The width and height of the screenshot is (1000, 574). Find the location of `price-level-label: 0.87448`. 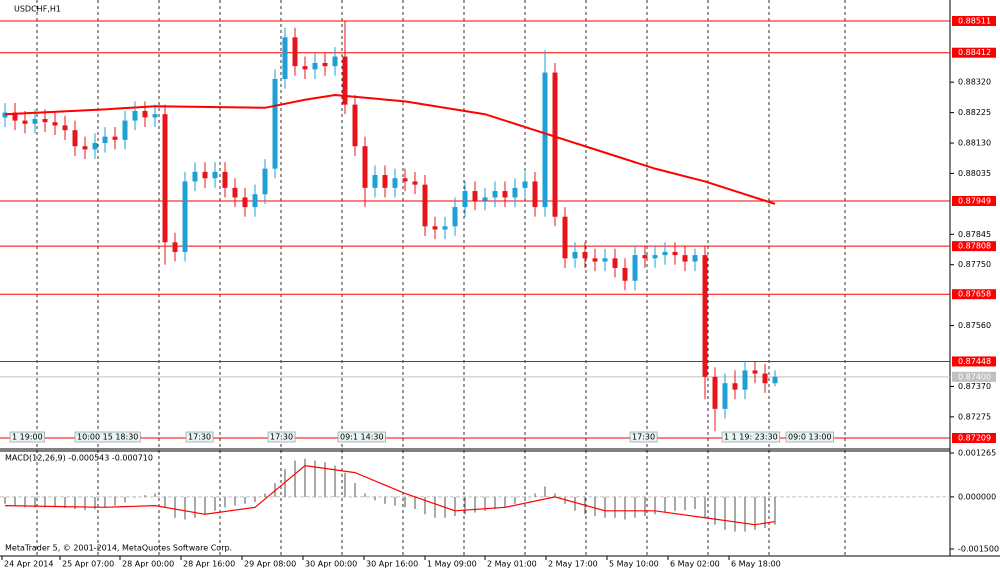

price-level-label: 0.87448 is located at coordinates (974, 361).